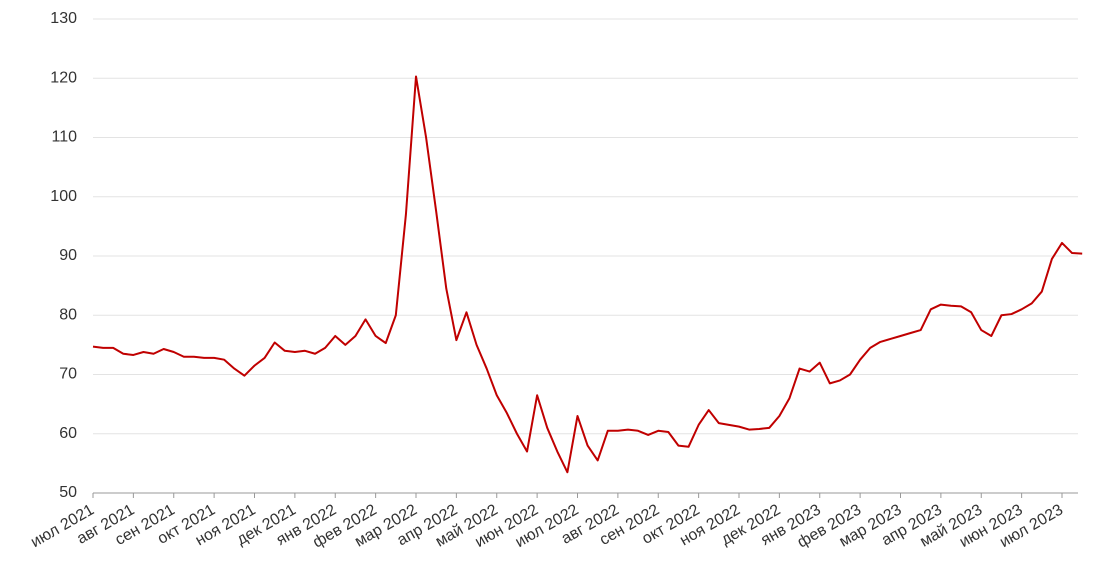 The height and width of the screenshot is (572, 1100). Describe the element at coordinates (63, 18) in the screenshot. I see `y-tick-label: 130` at that location.